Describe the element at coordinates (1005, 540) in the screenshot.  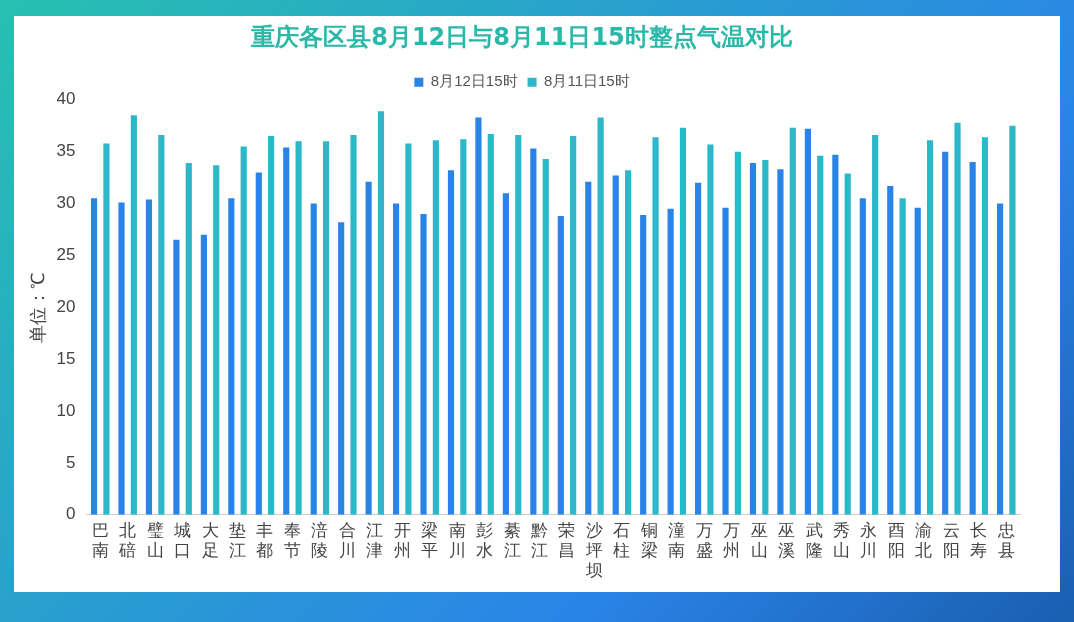
I see `x-tick-label: 忠县` at that location.